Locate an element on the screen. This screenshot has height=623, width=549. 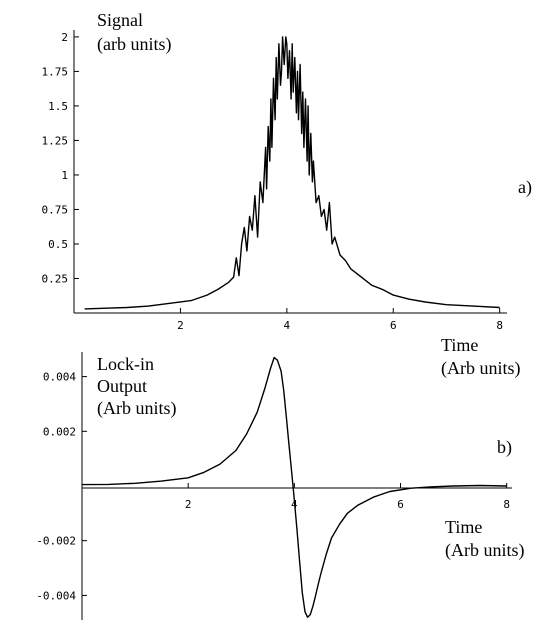
panel-b-x-tick-label: 6 is located at coordinates (400, 504).